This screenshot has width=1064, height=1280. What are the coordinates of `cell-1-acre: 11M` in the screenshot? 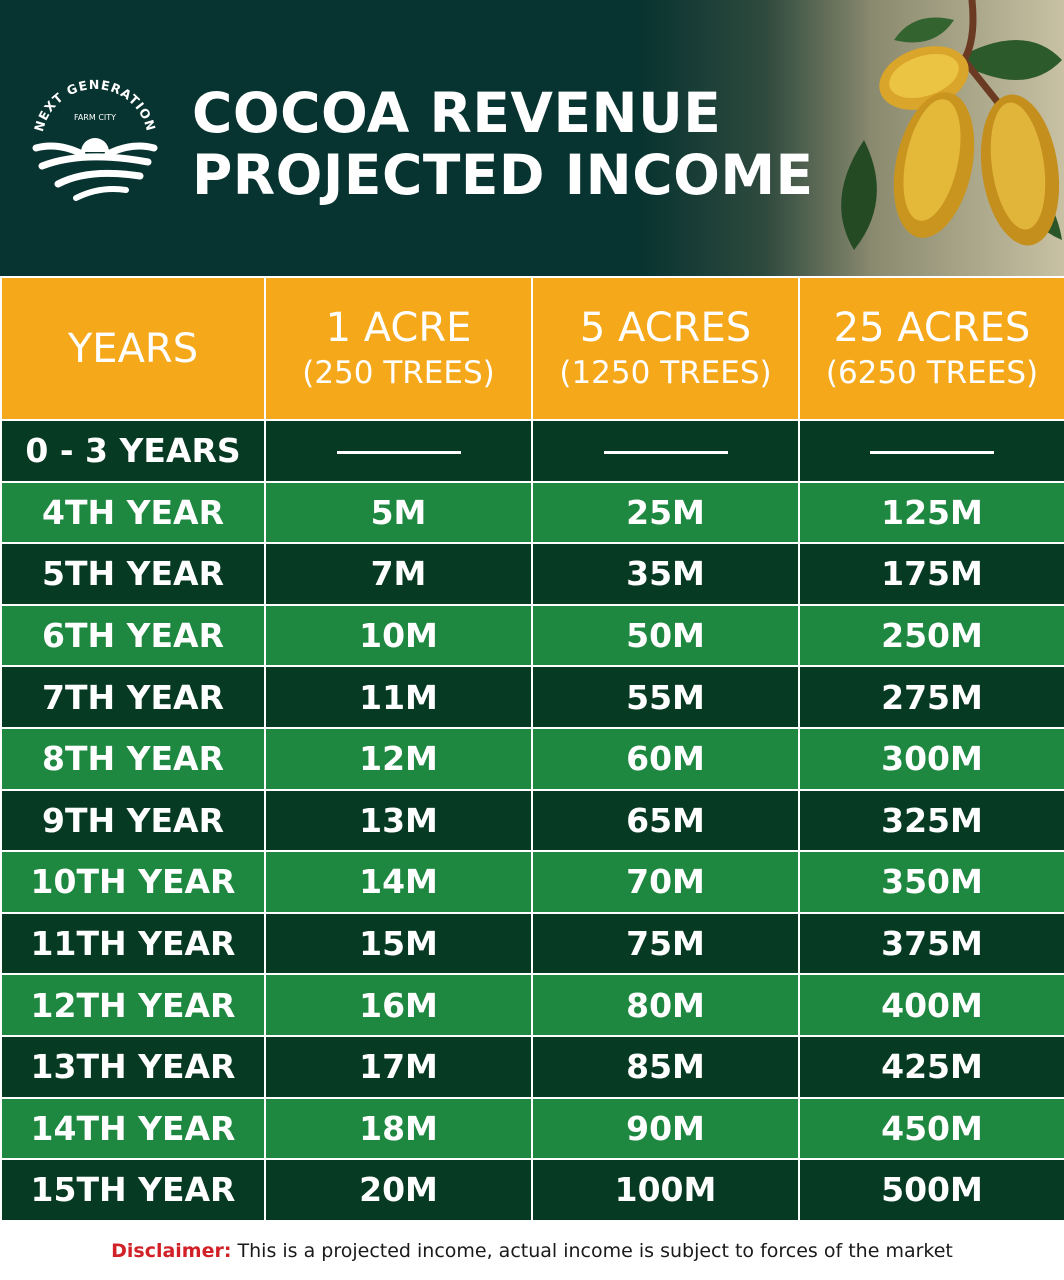 It's located at (398, 697).